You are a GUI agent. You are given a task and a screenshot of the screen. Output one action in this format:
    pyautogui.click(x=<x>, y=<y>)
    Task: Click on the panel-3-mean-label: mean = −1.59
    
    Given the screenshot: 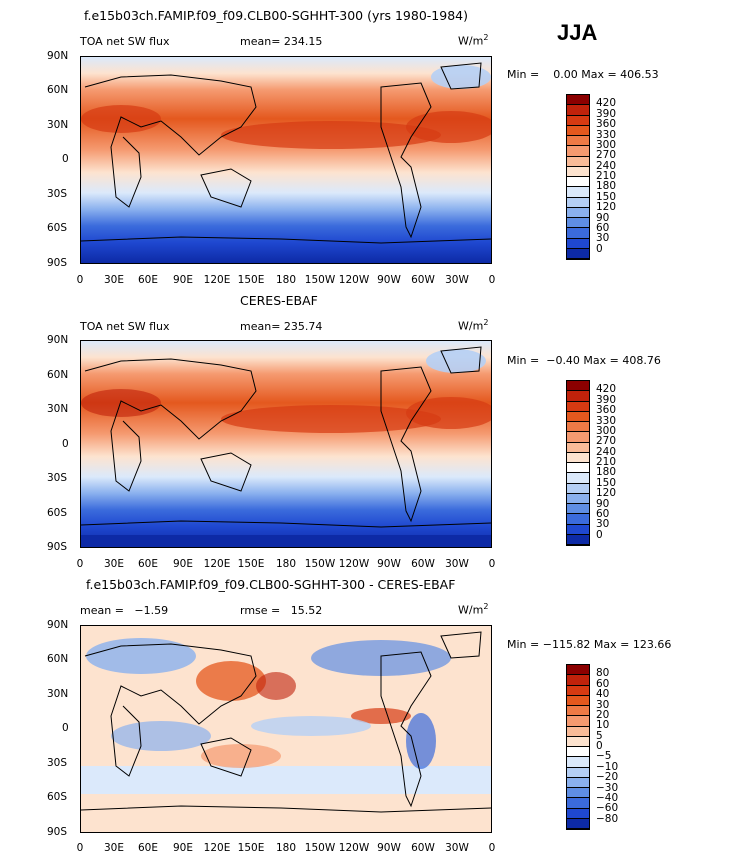 What is the action you would take?
    pyautogui.click(x=124, y=610)
    